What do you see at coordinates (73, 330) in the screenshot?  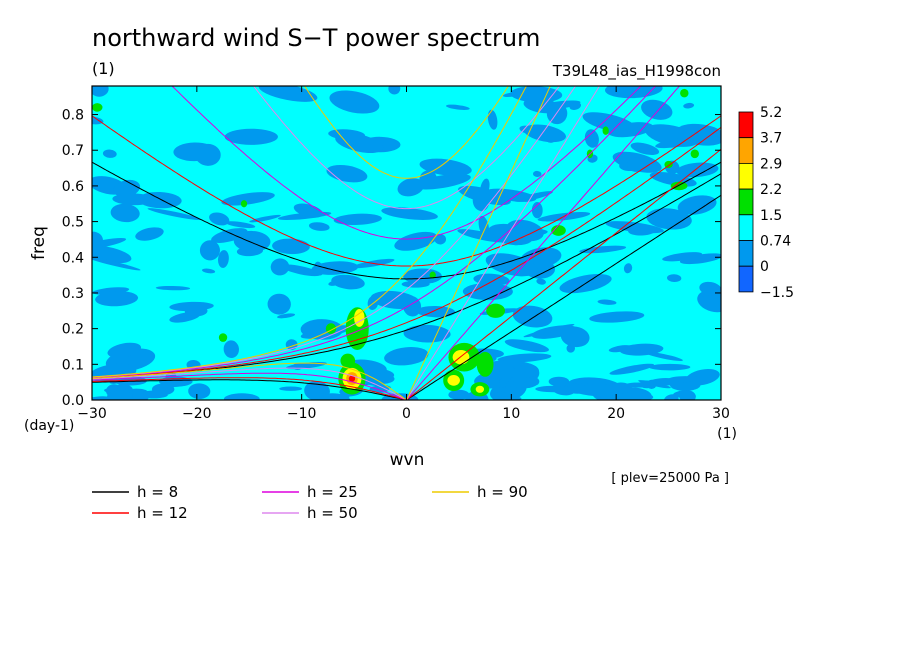 I see `y-tick-label: 0.2` at bounding box center [73, 330].